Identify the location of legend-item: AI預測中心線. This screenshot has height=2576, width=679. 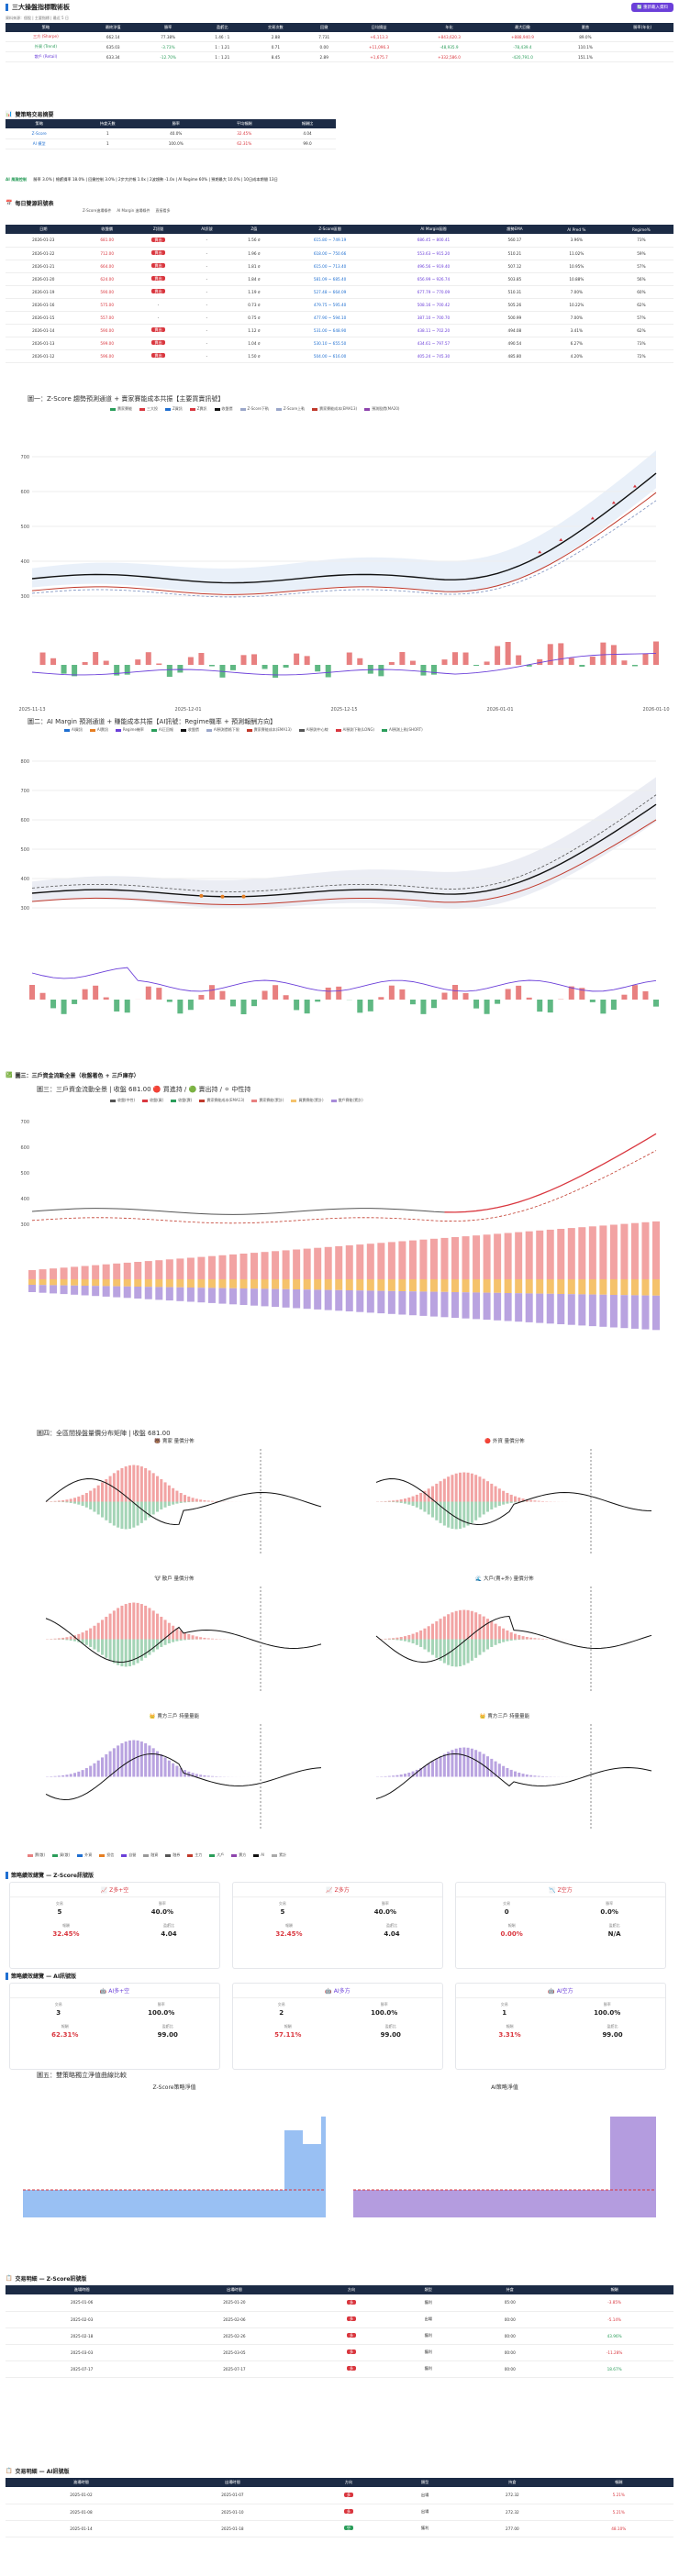
(313, 730).